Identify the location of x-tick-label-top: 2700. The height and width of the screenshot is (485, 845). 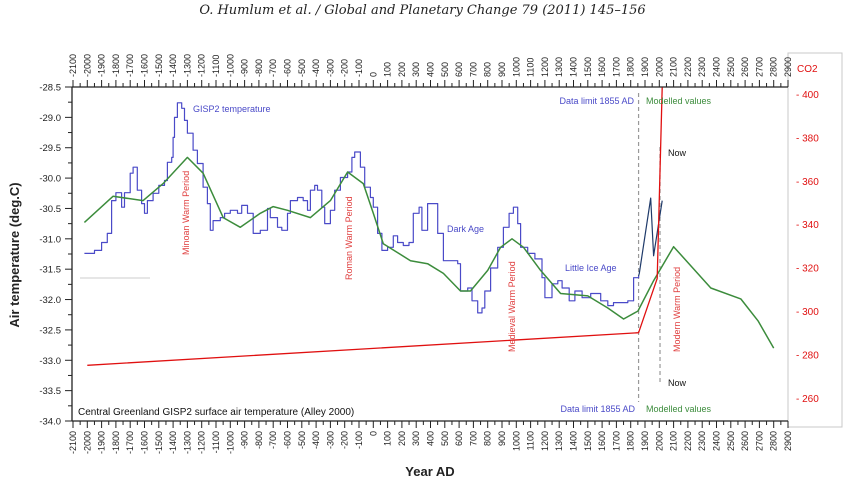
(759, 67).